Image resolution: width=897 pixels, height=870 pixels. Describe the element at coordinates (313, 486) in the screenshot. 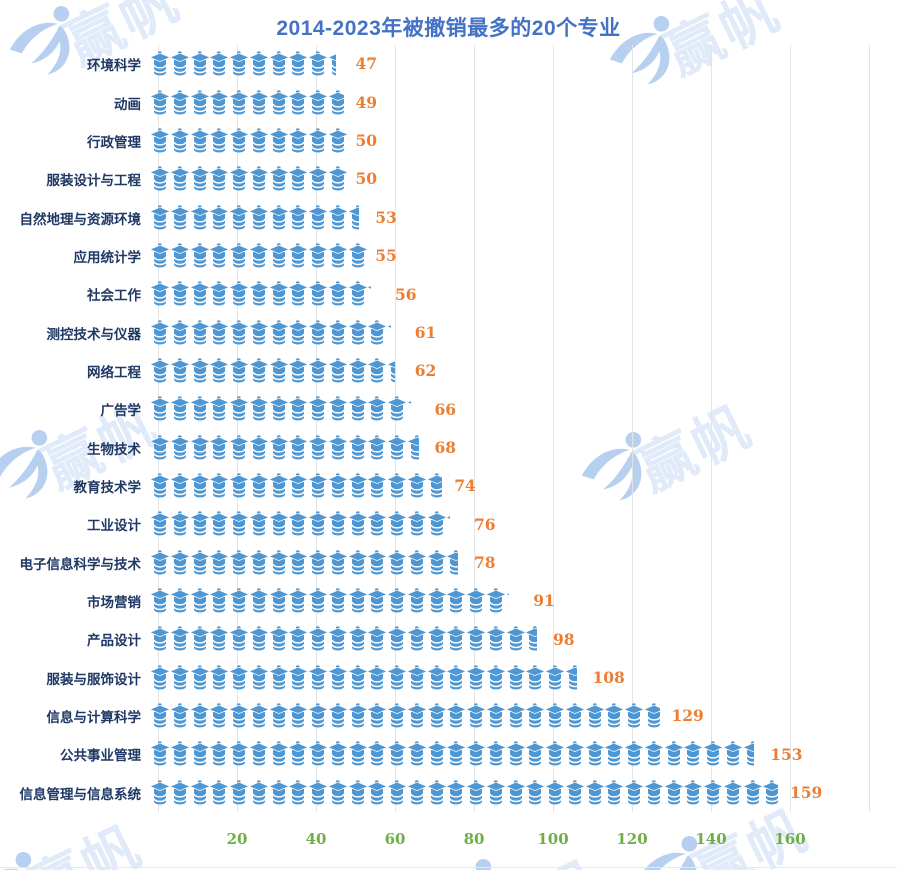

I see `icon-bar: 74` at that location.